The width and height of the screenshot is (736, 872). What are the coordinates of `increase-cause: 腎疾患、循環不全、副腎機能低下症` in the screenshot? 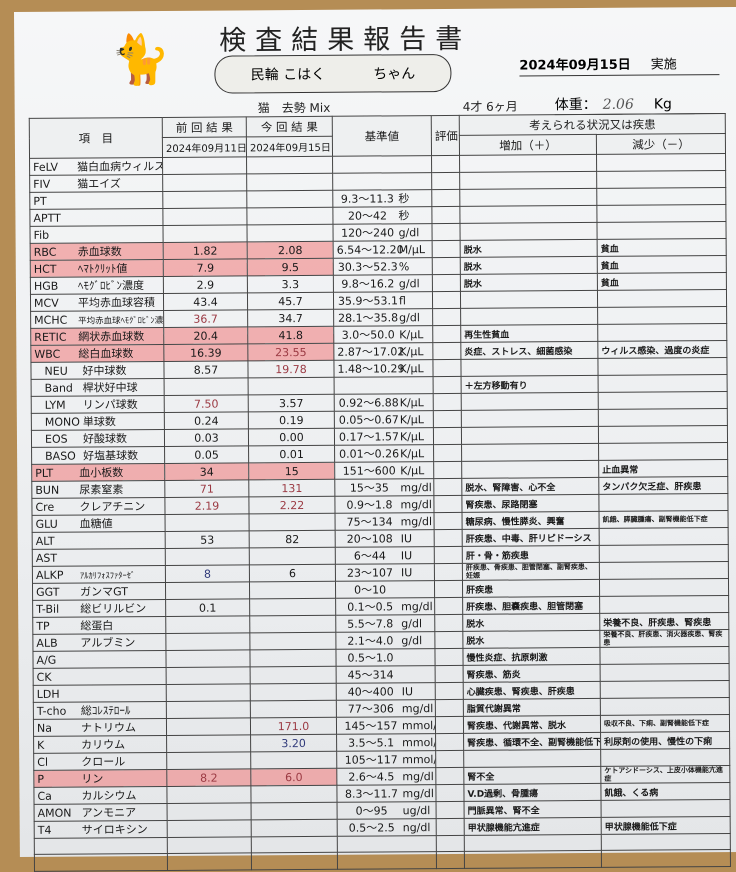 It's located at (534, 742).